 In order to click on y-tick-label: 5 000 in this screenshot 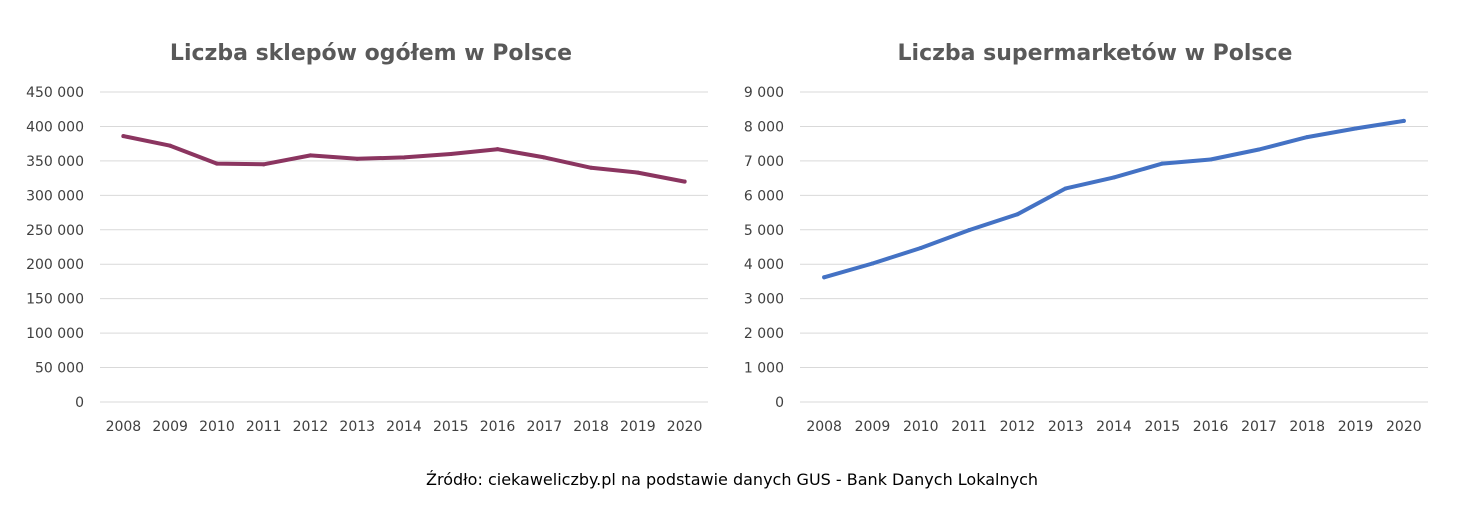, I will do `click(764, 231)`.